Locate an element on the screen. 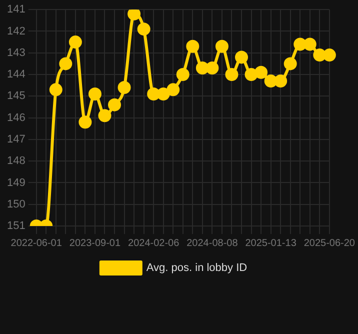  y-tick-label: 148 is located at coordinates (16, 161).